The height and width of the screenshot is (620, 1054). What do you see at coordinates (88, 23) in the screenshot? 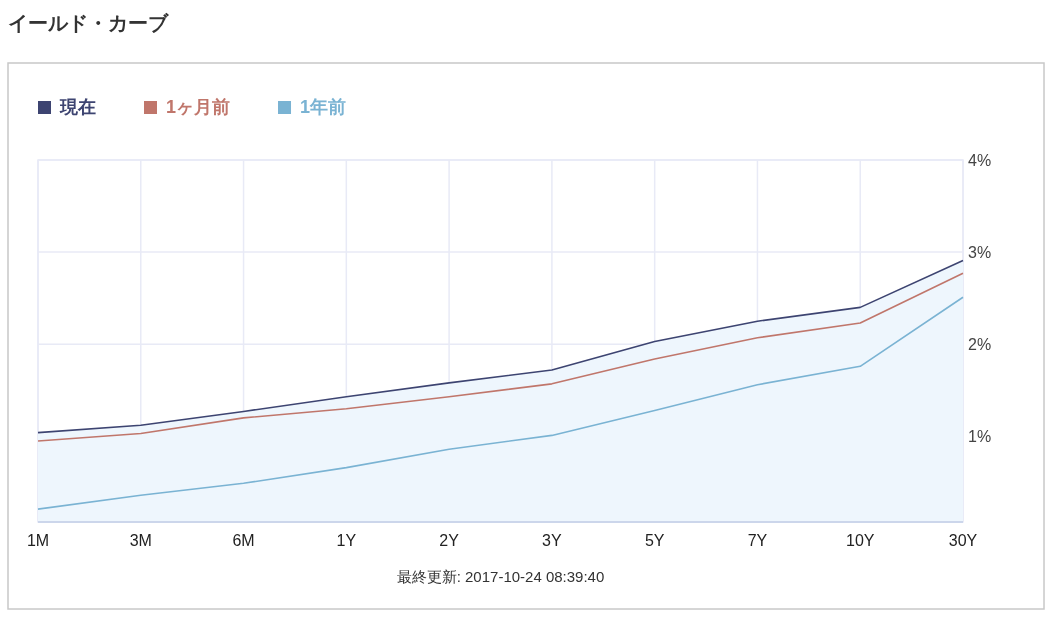
I see `chart-title: イールド・カーブ` at bounding box center [88, 23].